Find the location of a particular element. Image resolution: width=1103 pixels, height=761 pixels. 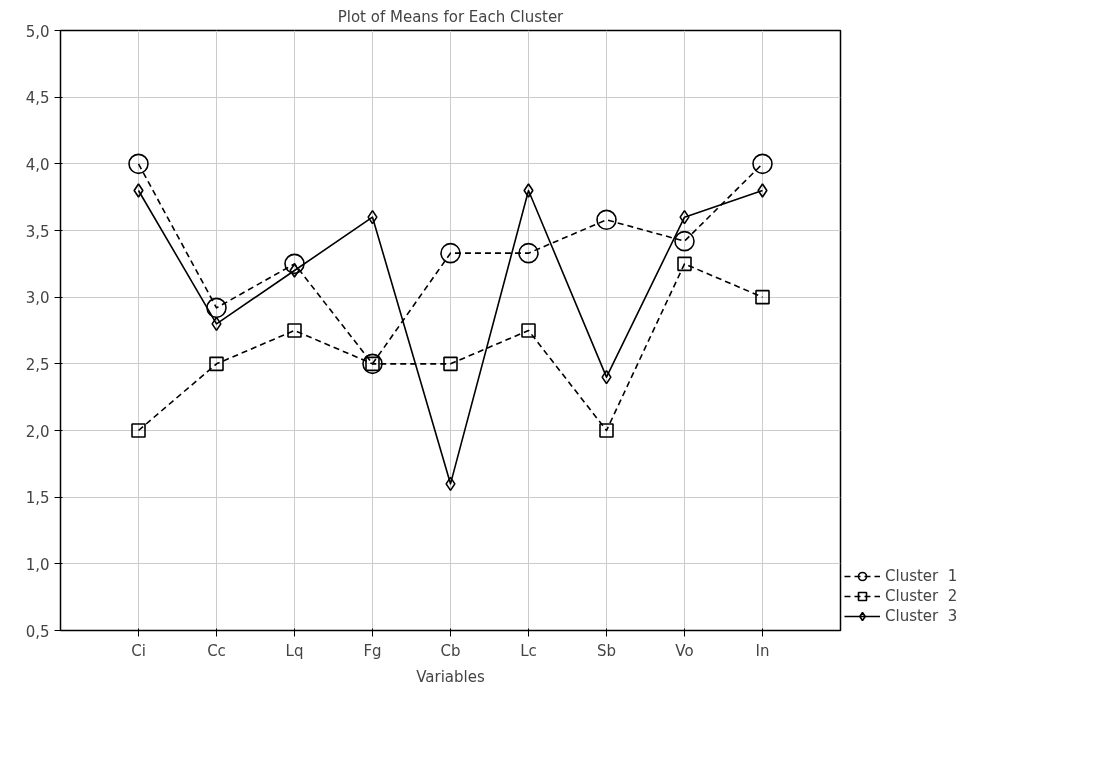

legend-label: Cluster 1 is located at coordinates (921, 576).